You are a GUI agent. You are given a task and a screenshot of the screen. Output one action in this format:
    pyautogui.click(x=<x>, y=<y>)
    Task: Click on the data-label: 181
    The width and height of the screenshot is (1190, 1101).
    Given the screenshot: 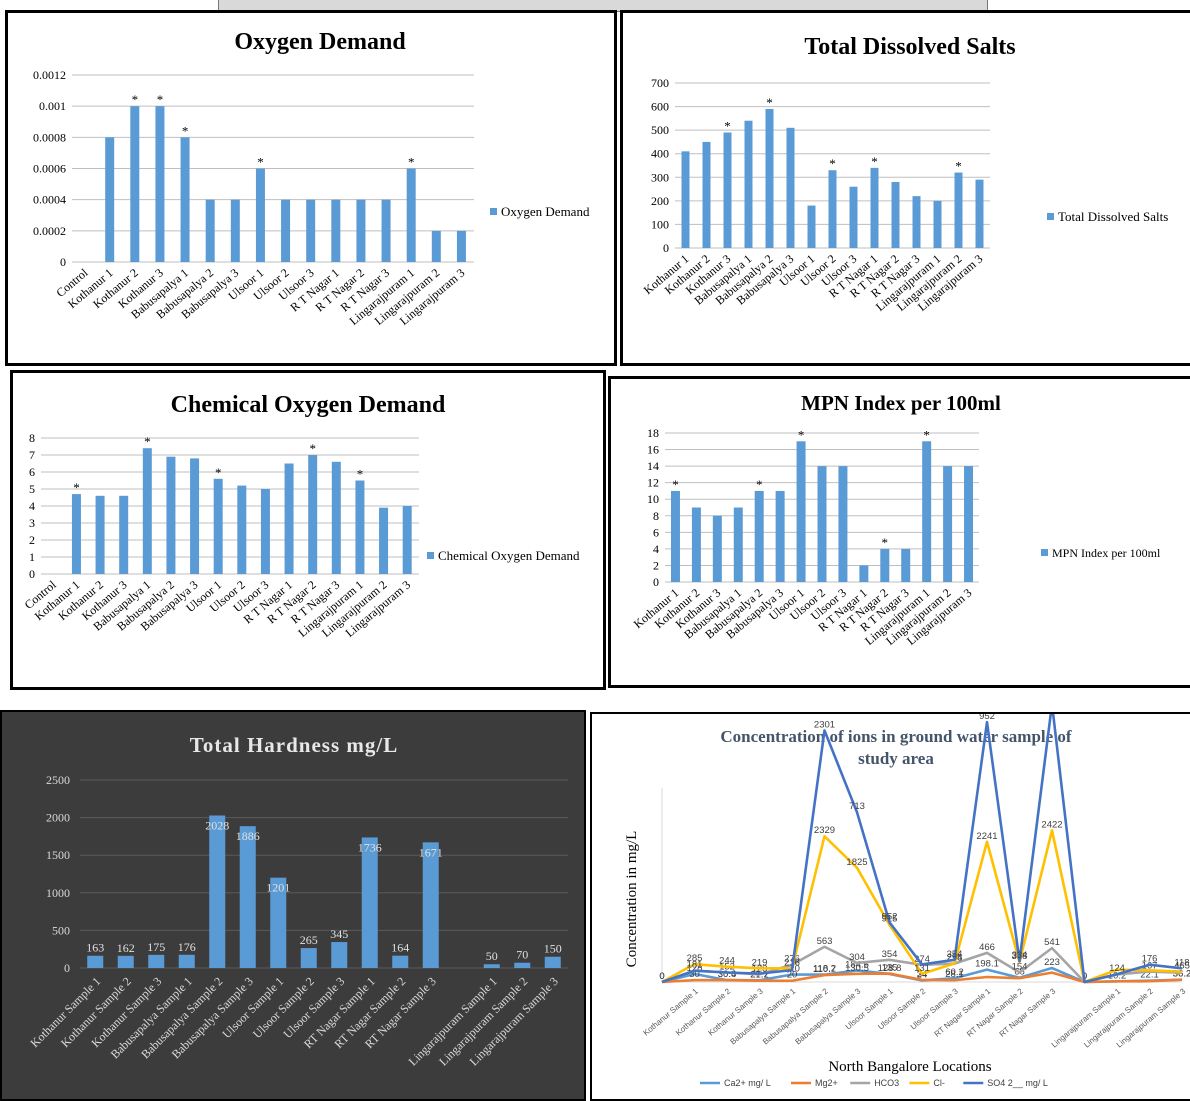 What is the action you would take?
    pyautogui.click(x=695, y=965)
    